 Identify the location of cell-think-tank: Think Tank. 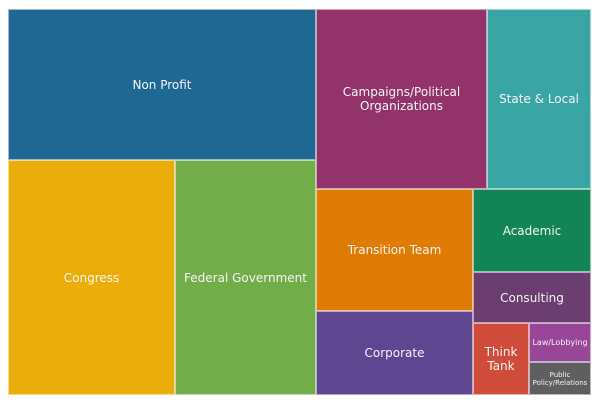
(501, 359).